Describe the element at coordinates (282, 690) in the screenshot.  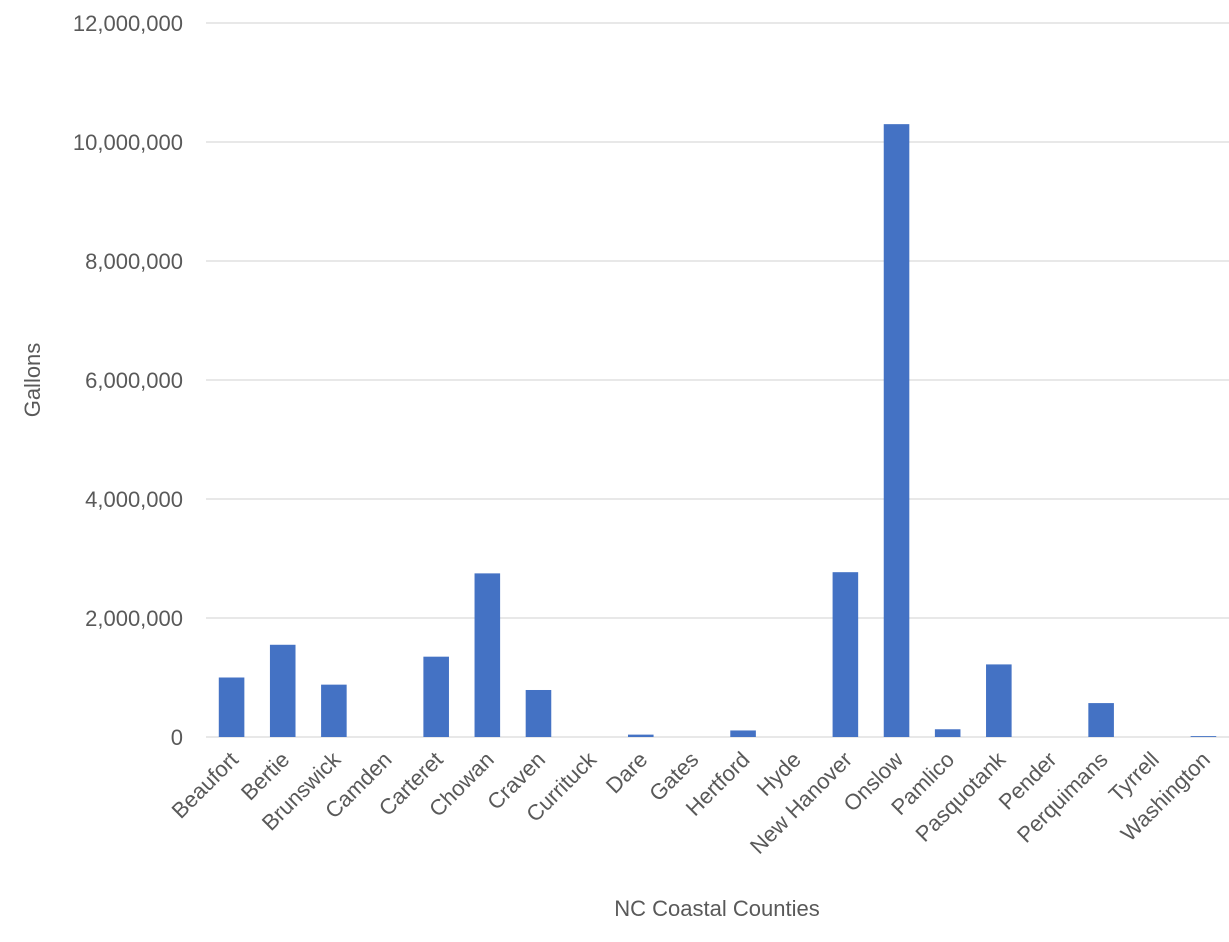
I see `bar-bertie` at that location.